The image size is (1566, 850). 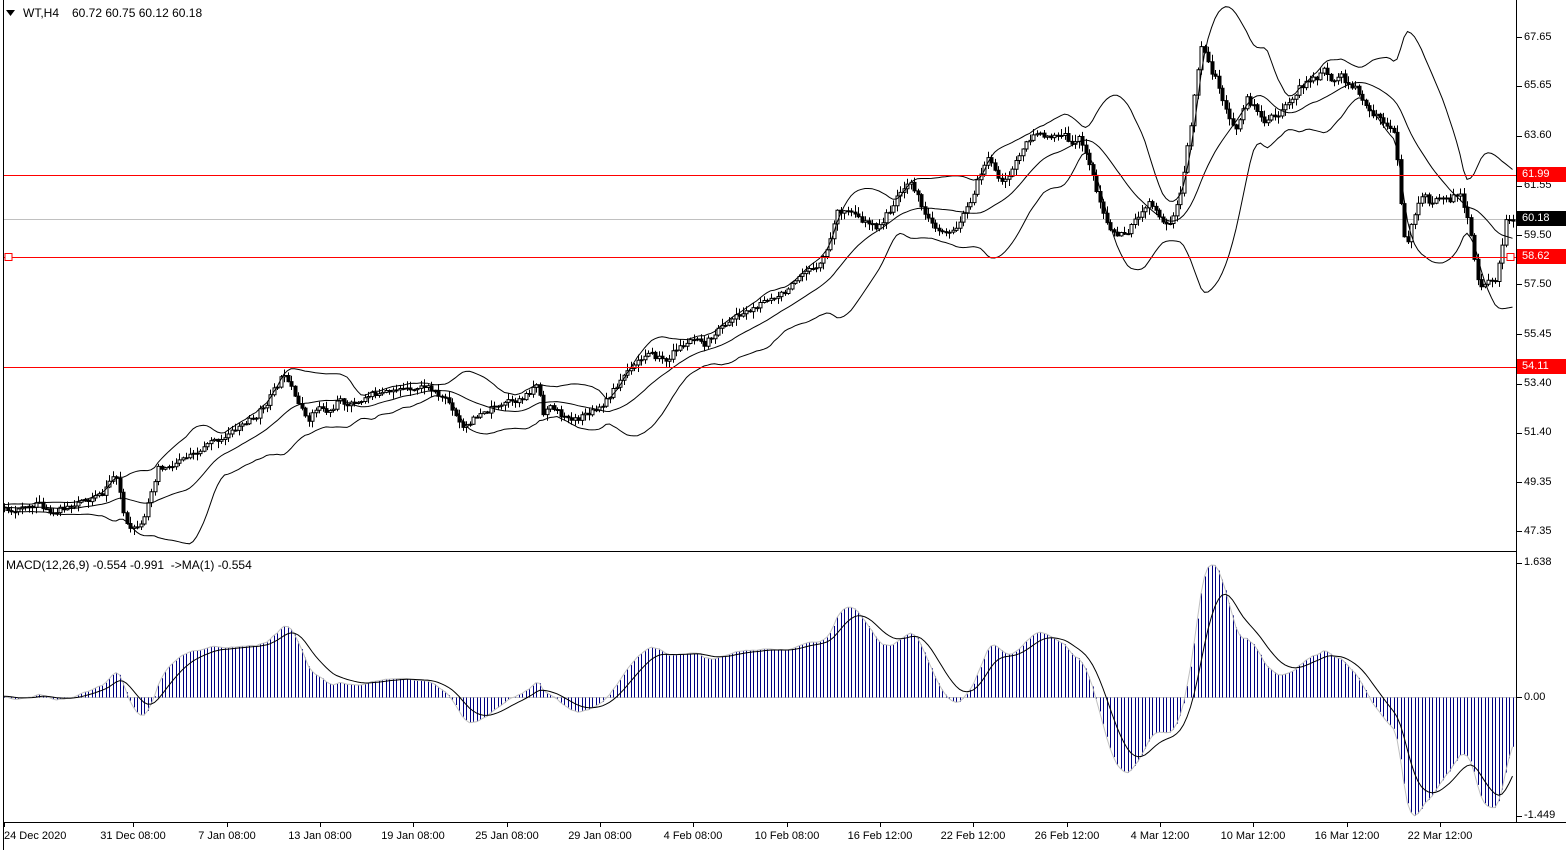 What do you see at coordinates (413, 836) in the screenshot?
I see `time-scale-label: 19 Jan 08:00` at bounding box center [413, 836].